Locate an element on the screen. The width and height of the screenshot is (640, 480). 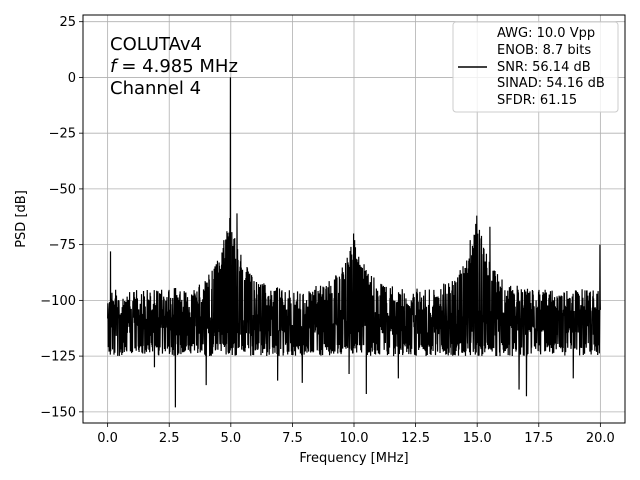
y-tick-label: −150 is located at coordinates (58, 412).